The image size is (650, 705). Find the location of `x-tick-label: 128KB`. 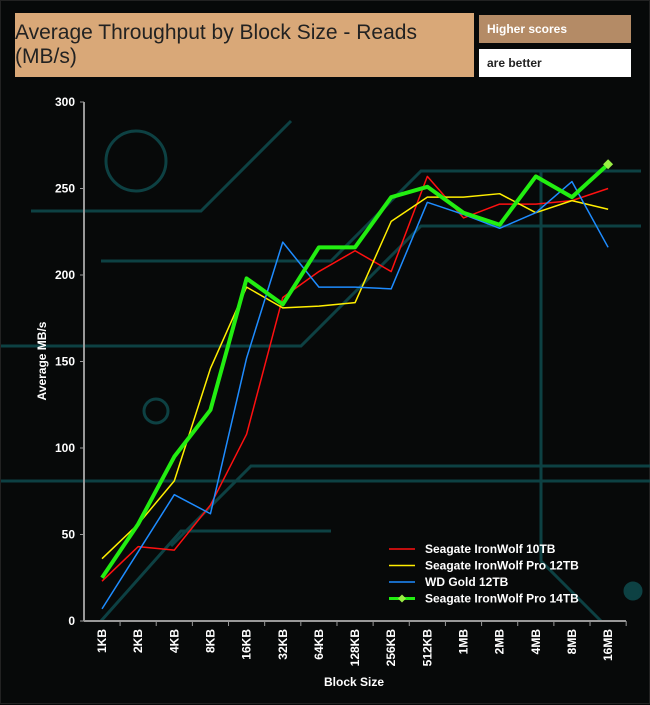

x-tick-label: 128KB is located at coordinates (355, 648).